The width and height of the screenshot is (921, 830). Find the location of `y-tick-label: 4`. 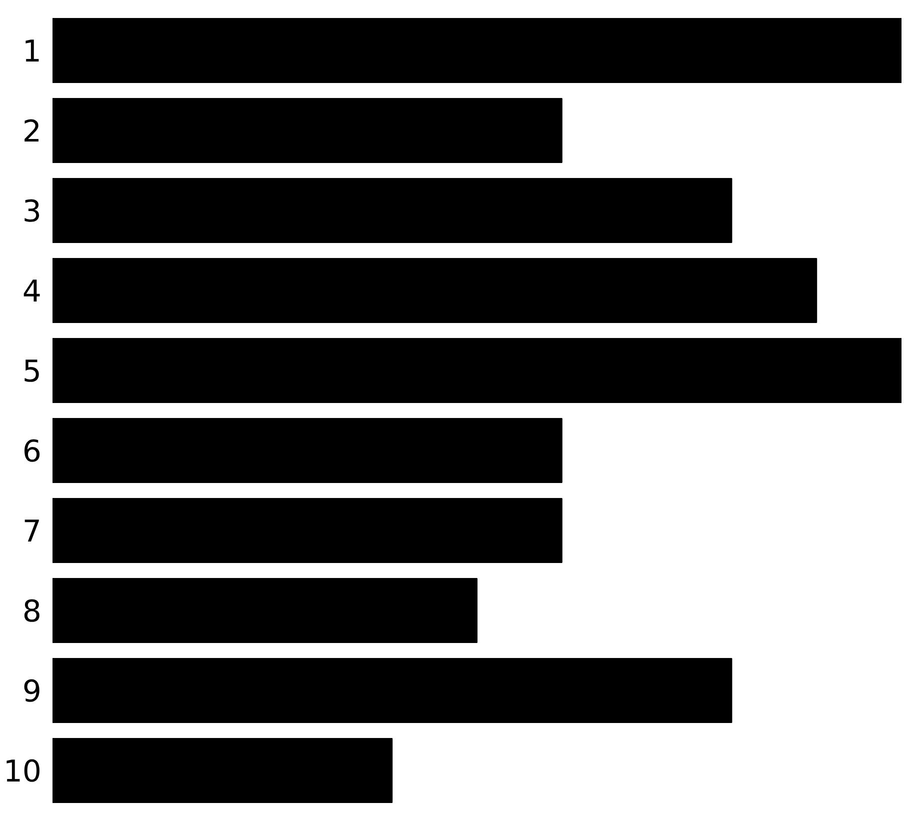

y-tick-label: 4 is located at coordinates (32, 292).